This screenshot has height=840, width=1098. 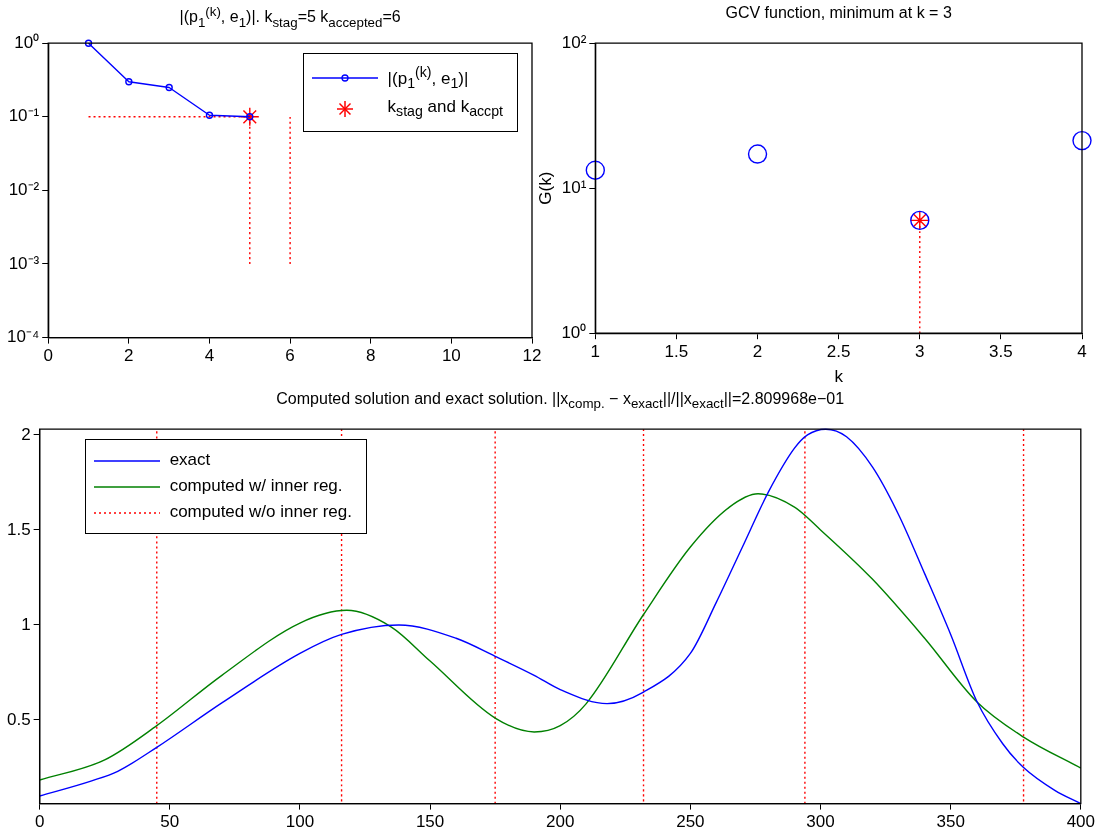 I want to click on legend-label: k$_{stag}$ and k$_{accpt}$, so click(x=445, y=109).